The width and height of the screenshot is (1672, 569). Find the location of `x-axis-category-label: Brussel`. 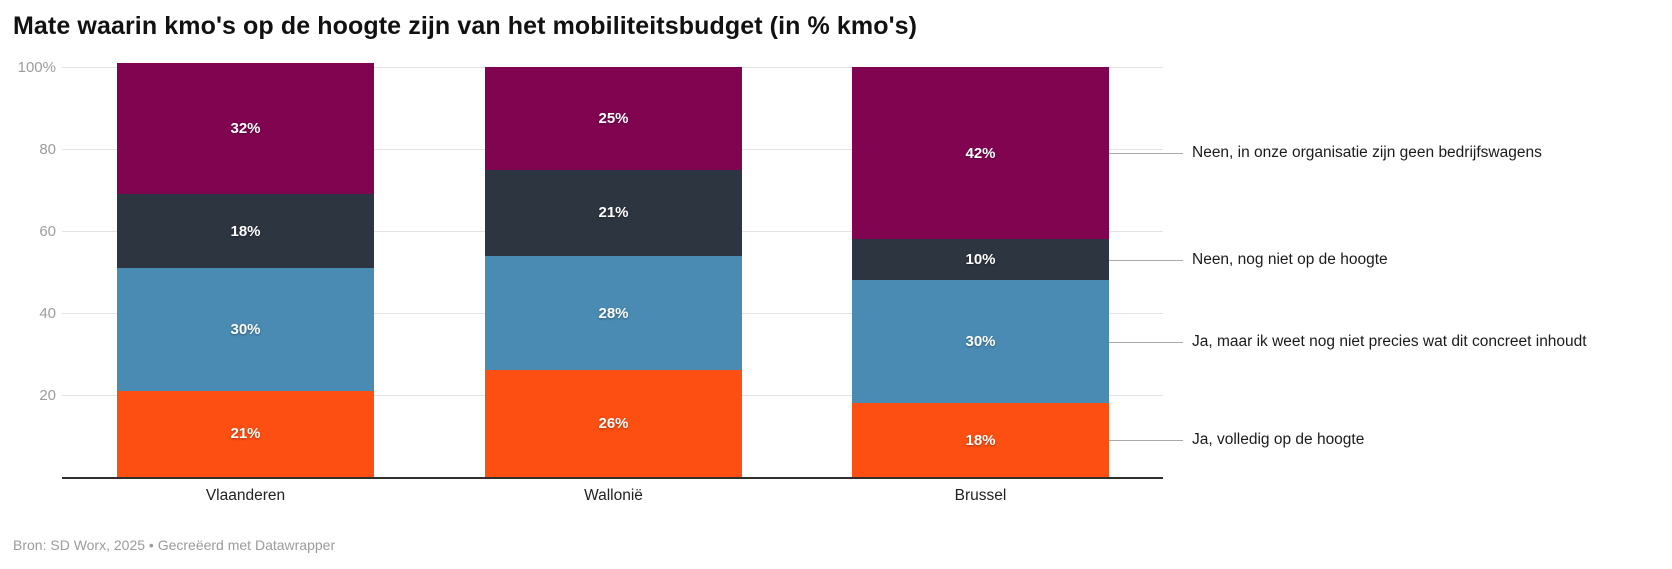

x-axis-category-label: Brussel is located at coordinates (980, 495).